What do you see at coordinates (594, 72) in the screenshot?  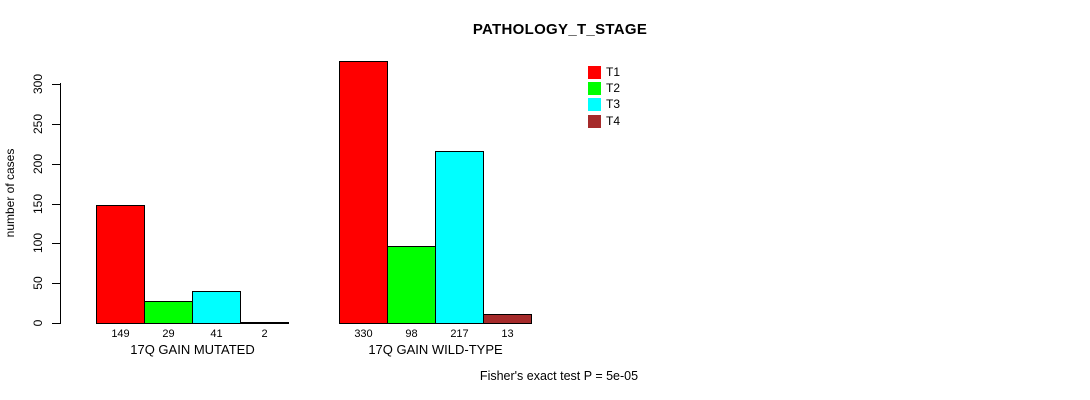 I see `legend-swatch-t1` at bounding box center [594, 72].